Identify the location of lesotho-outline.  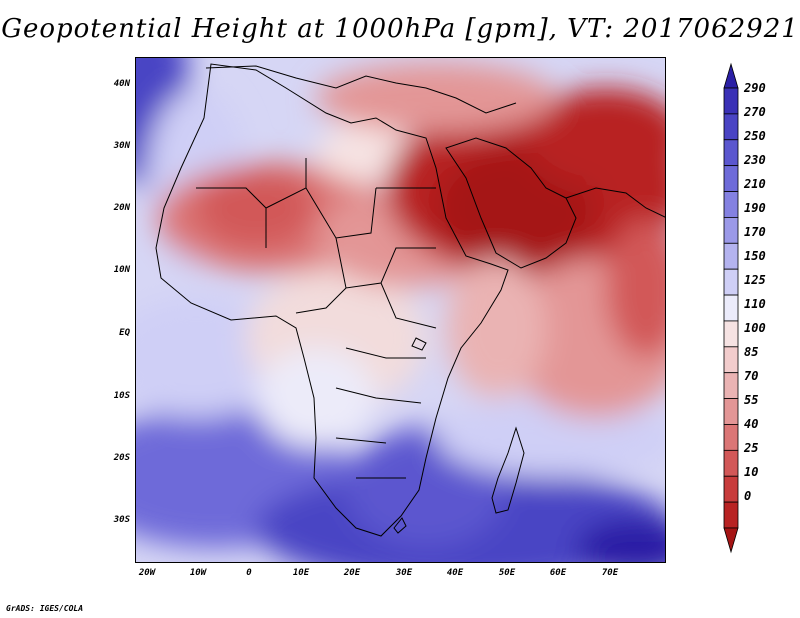
(400, 525).